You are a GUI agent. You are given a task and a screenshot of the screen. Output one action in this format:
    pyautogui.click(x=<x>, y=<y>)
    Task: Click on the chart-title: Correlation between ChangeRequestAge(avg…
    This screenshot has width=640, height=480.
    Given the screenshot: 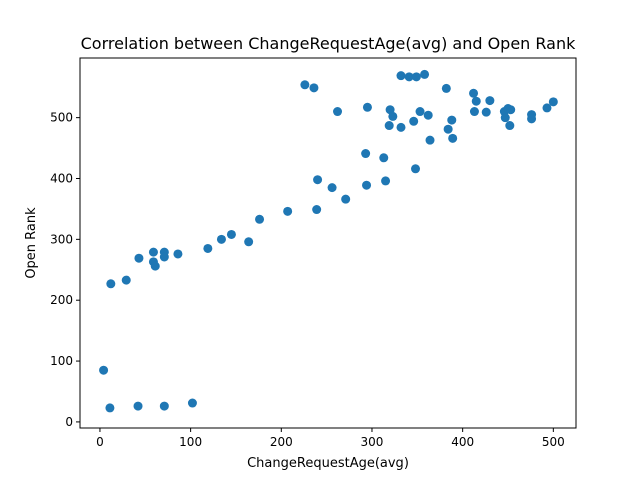 What is the action you would take?
    pyautogui.click(x=329, y=43)
    